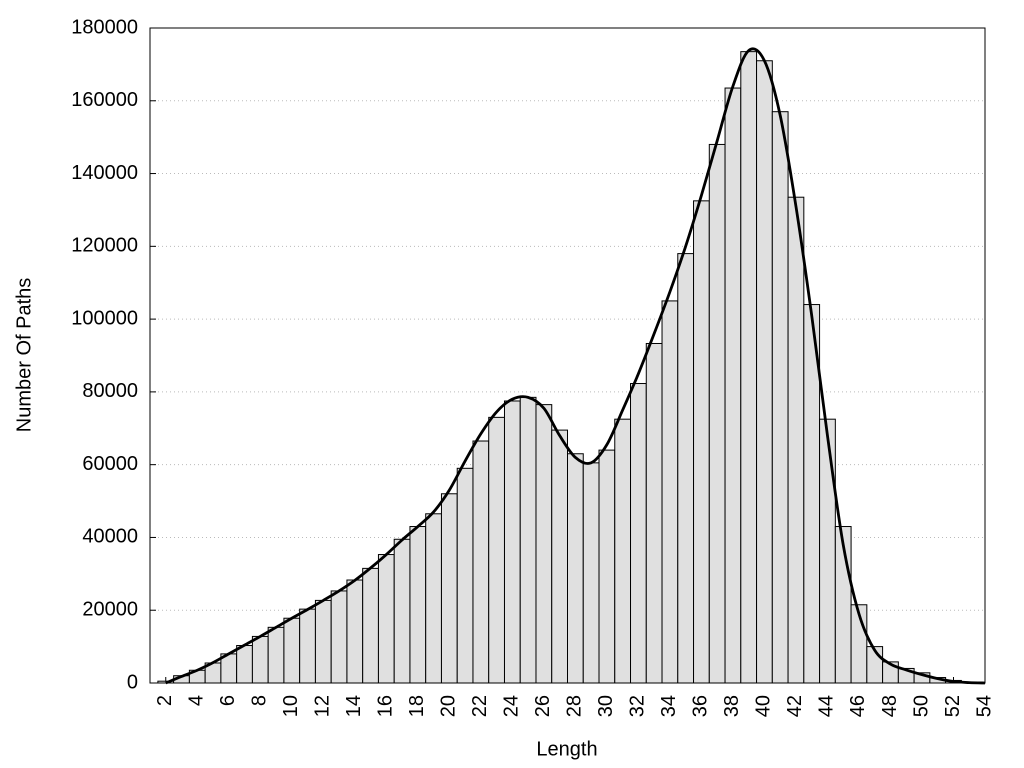  What do you see at coordinates (953, 706) in the screenshot?
I see `x-tick-label: 52` at bounding box center [953, 706].